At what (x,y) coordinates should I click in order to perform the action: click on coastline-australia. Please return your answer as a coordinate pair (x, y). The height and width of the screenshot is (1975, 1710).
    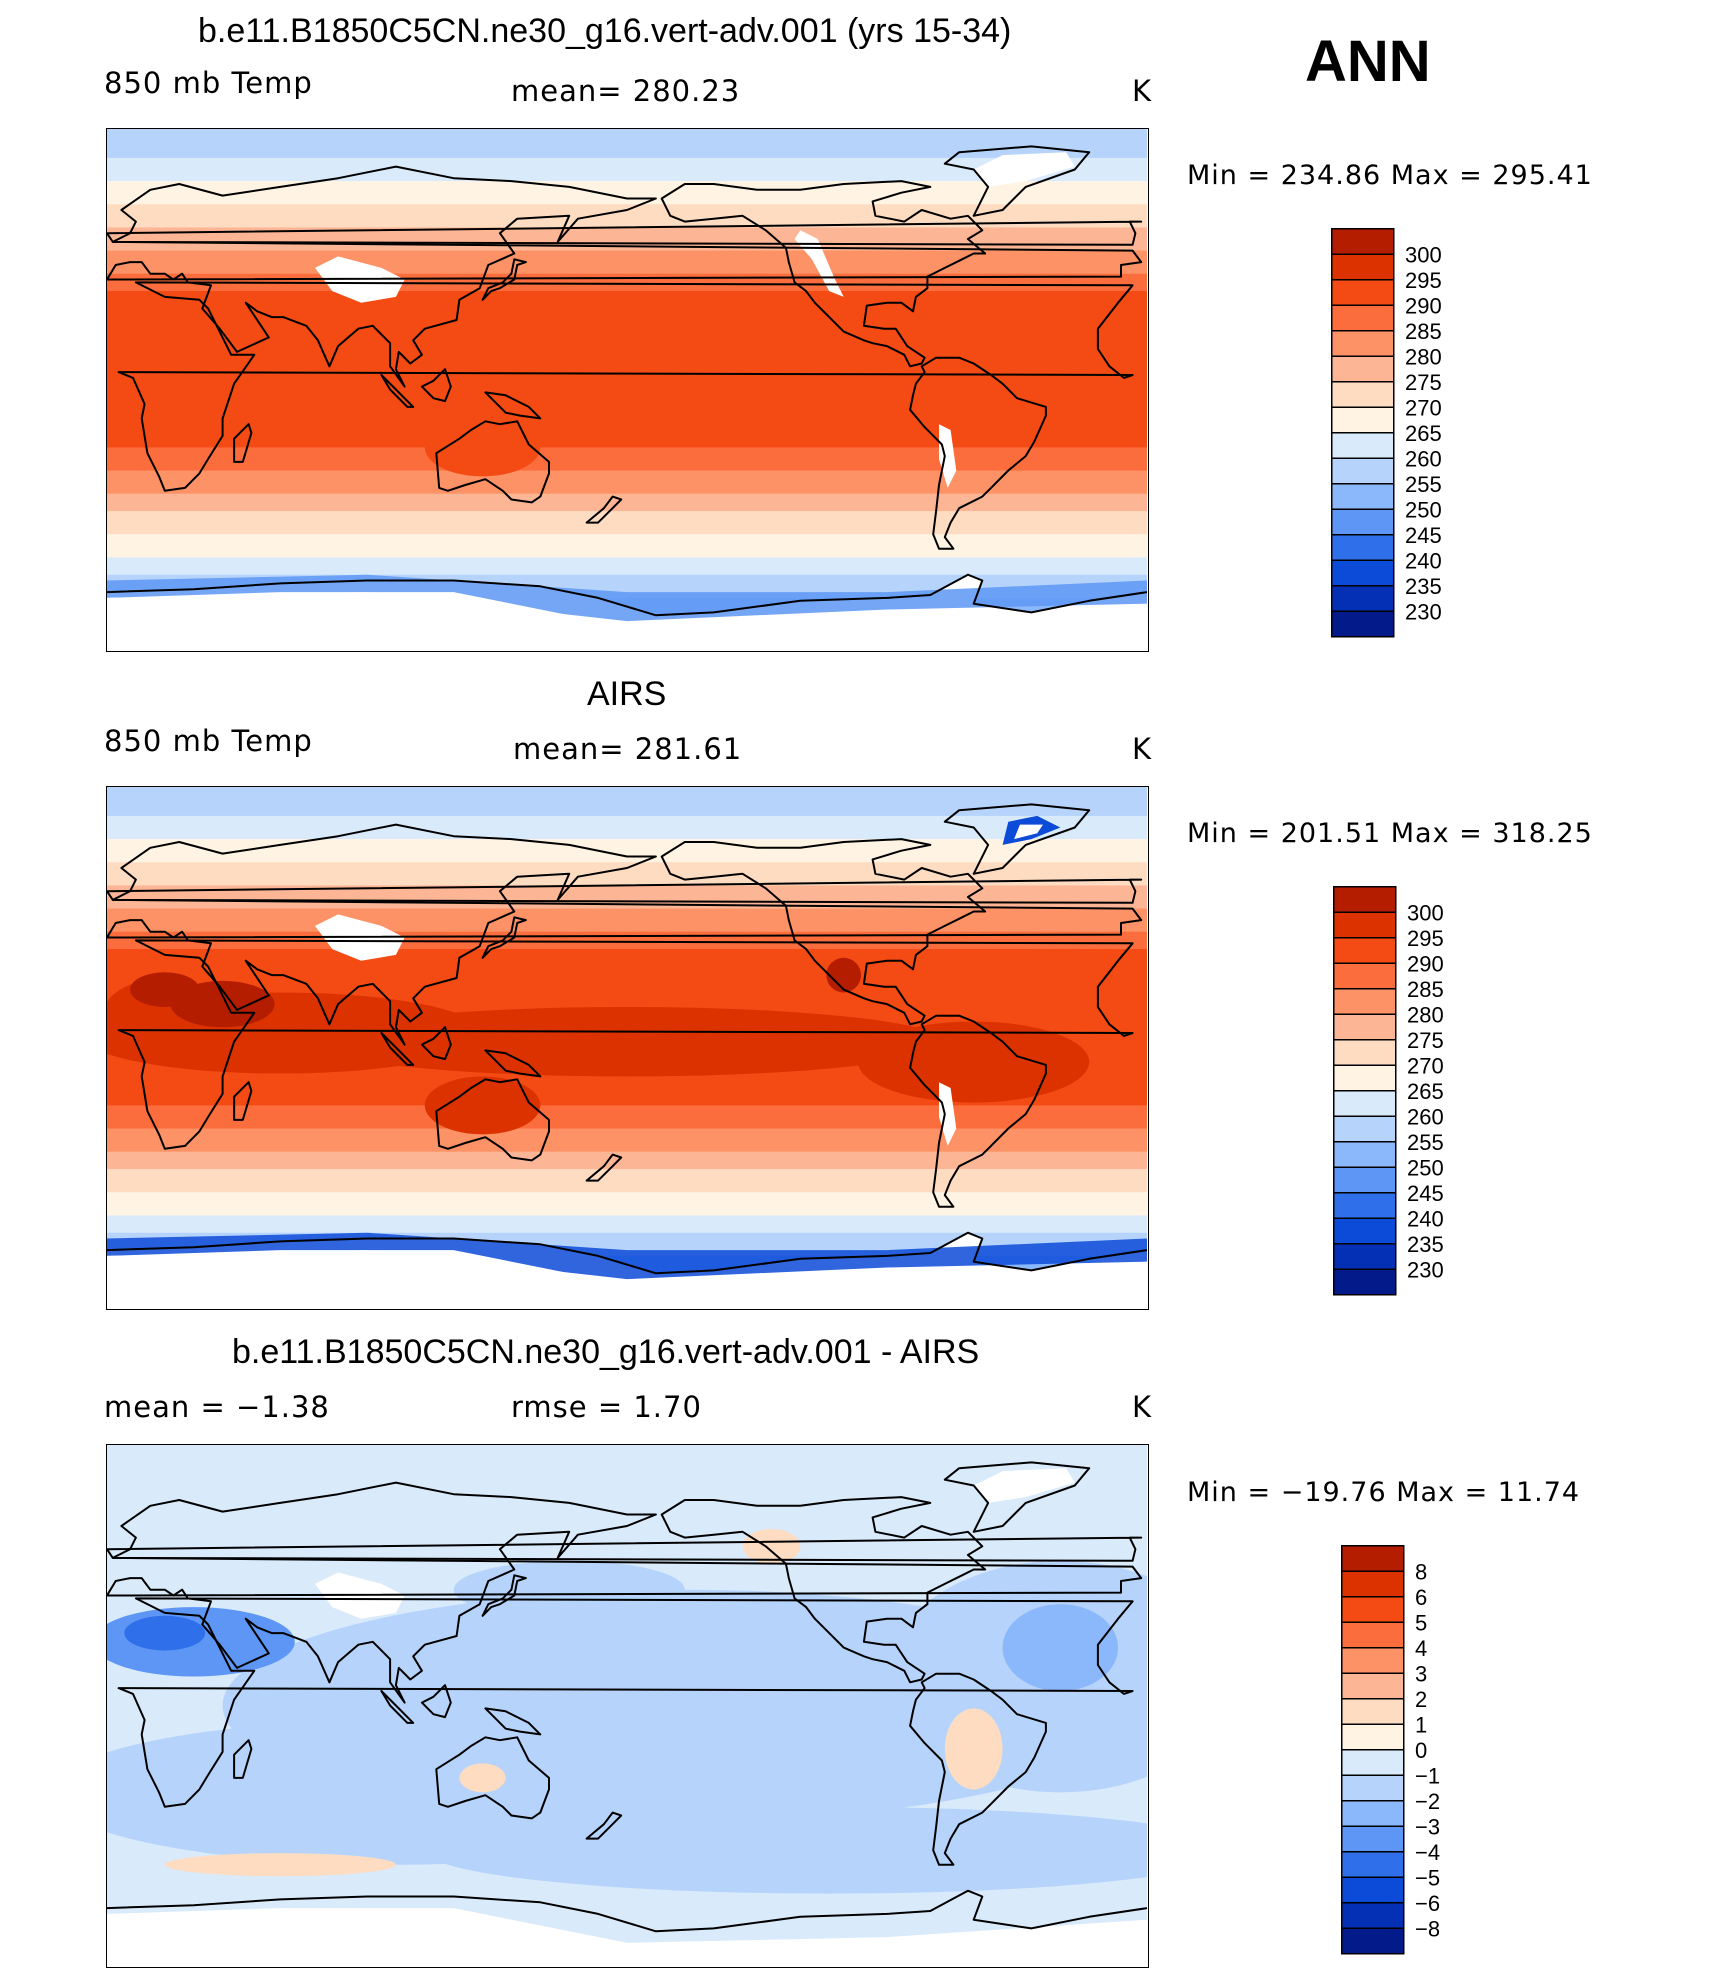
    Looking at the image, I should click on (492, 462).